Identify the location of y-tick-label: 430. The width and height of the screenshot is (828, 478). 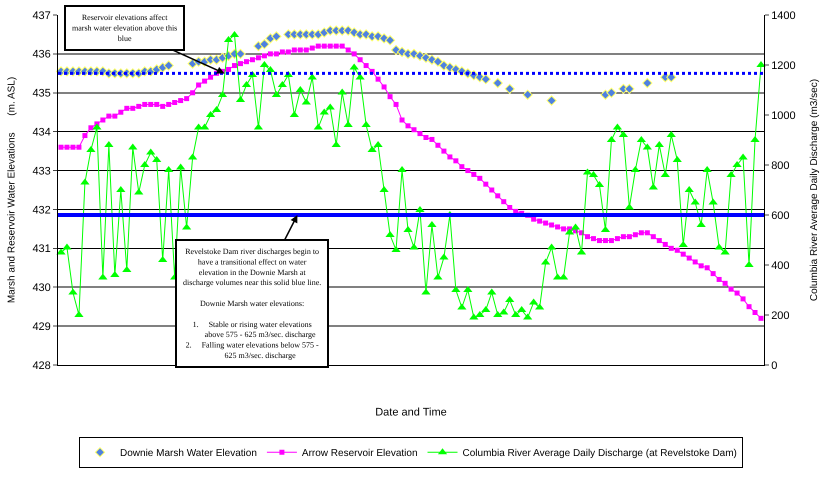
(41, 288).